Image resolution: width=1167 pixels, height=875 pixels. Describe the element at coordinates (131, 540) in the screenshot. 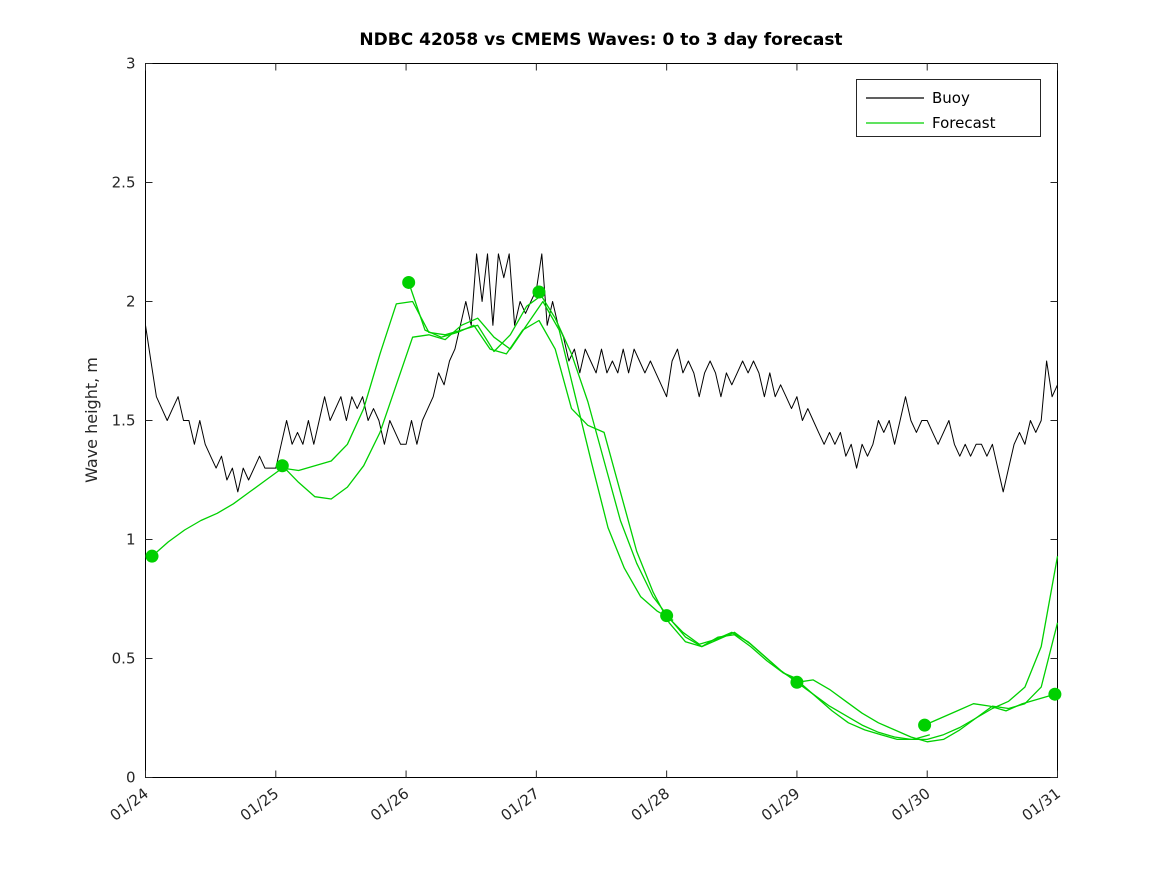

I see `y-tick-label: 1` at that location.